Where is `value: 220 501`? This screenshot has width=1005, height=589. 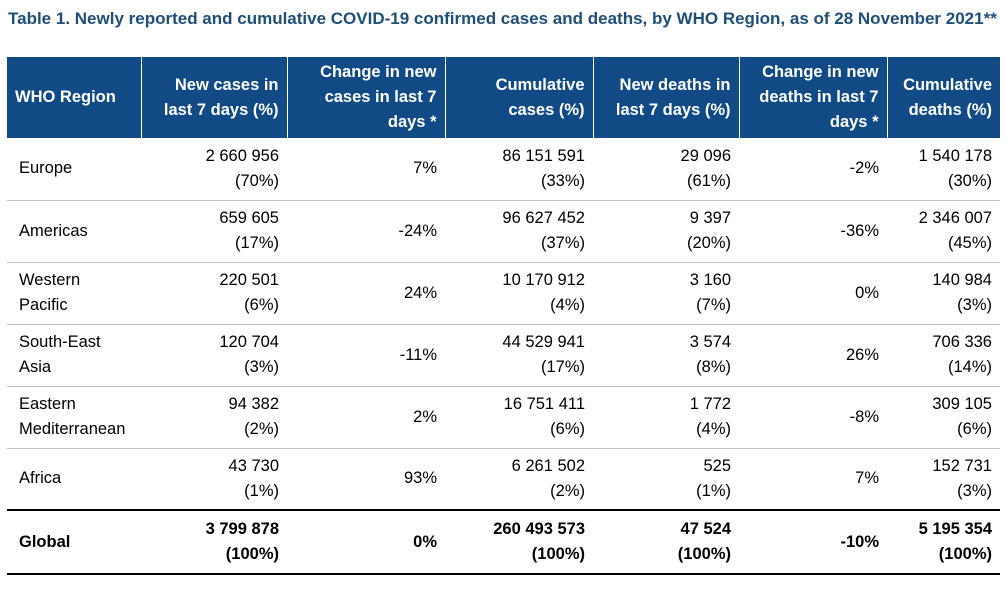
value: 220 501 is located at coordinates (249, 280).